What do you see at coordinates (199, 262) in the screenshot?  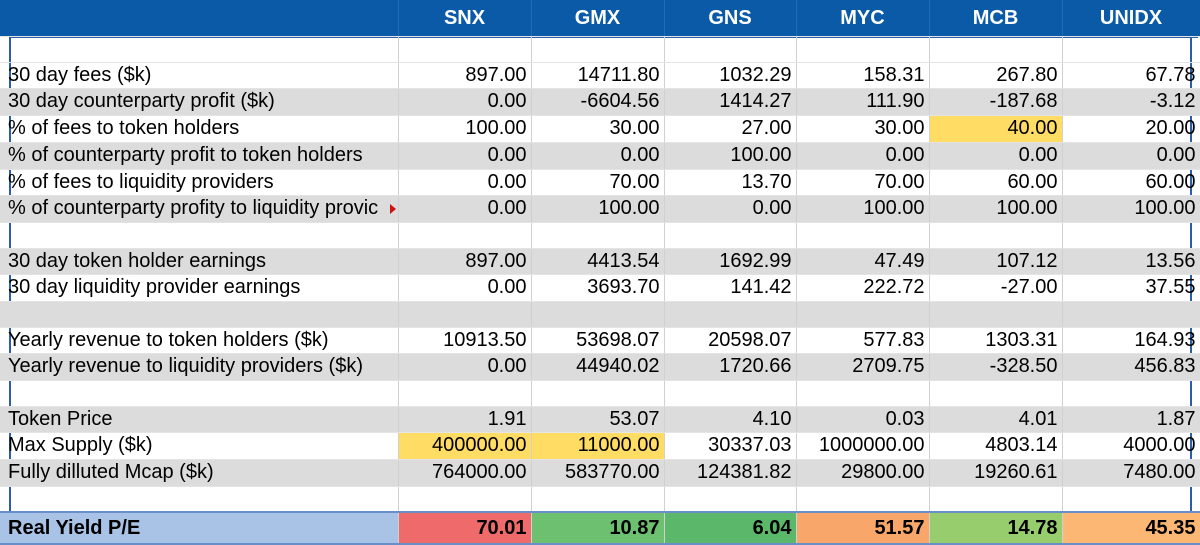 I see `row-label-cell: 30 day token holder earnings` at bounding box center [199, 262].